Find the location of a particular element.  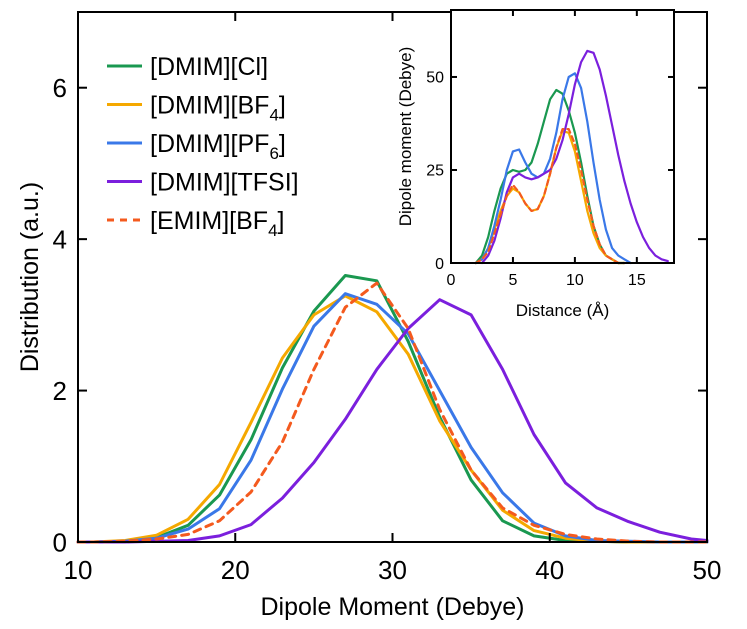

main-x-axis-title: Dipole Moment (Debye) is located at coordinates (393, 607).